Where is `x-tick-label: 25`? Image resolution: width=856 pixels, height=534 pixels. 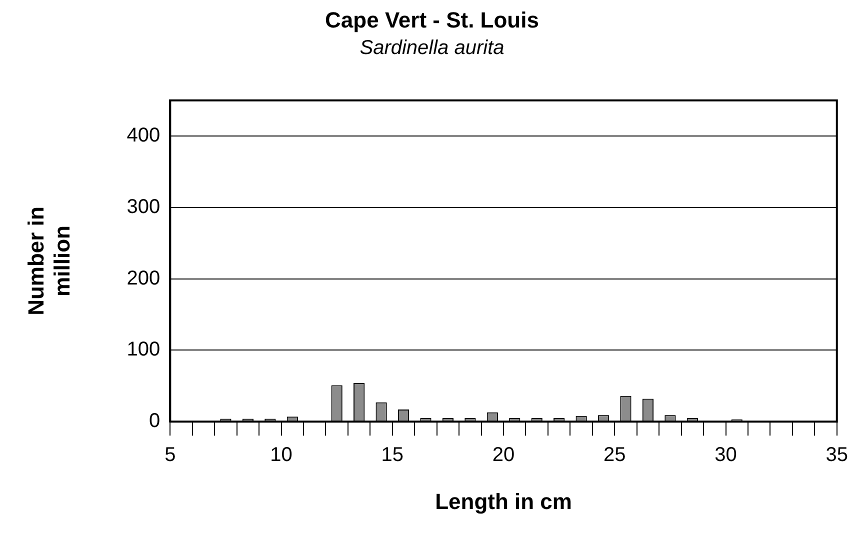 x-tick-label: 25 is located at coordinates (615, 455).